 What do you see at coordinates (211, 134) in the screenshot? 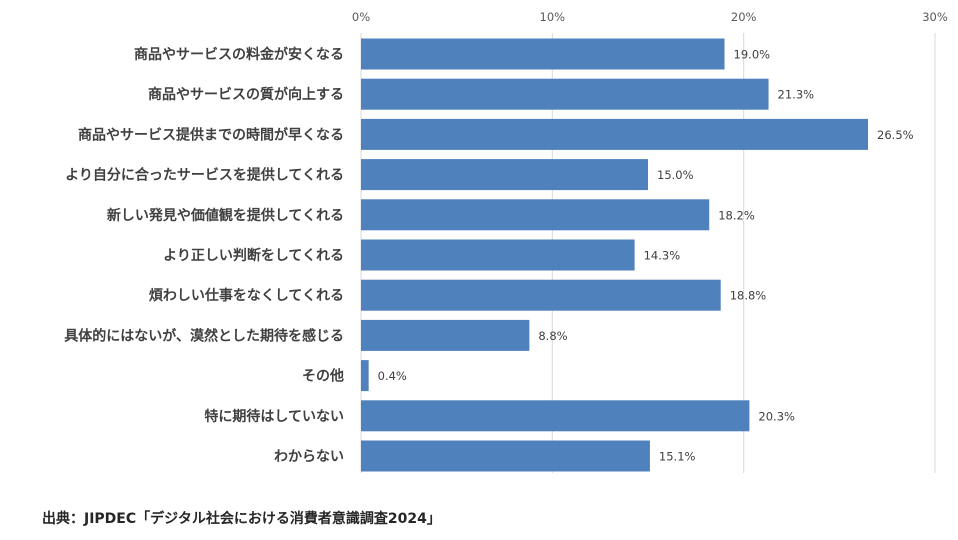
I see `category-label: 商品やサービス提供までの時間が早くなる` at bounding box center [211, 134].